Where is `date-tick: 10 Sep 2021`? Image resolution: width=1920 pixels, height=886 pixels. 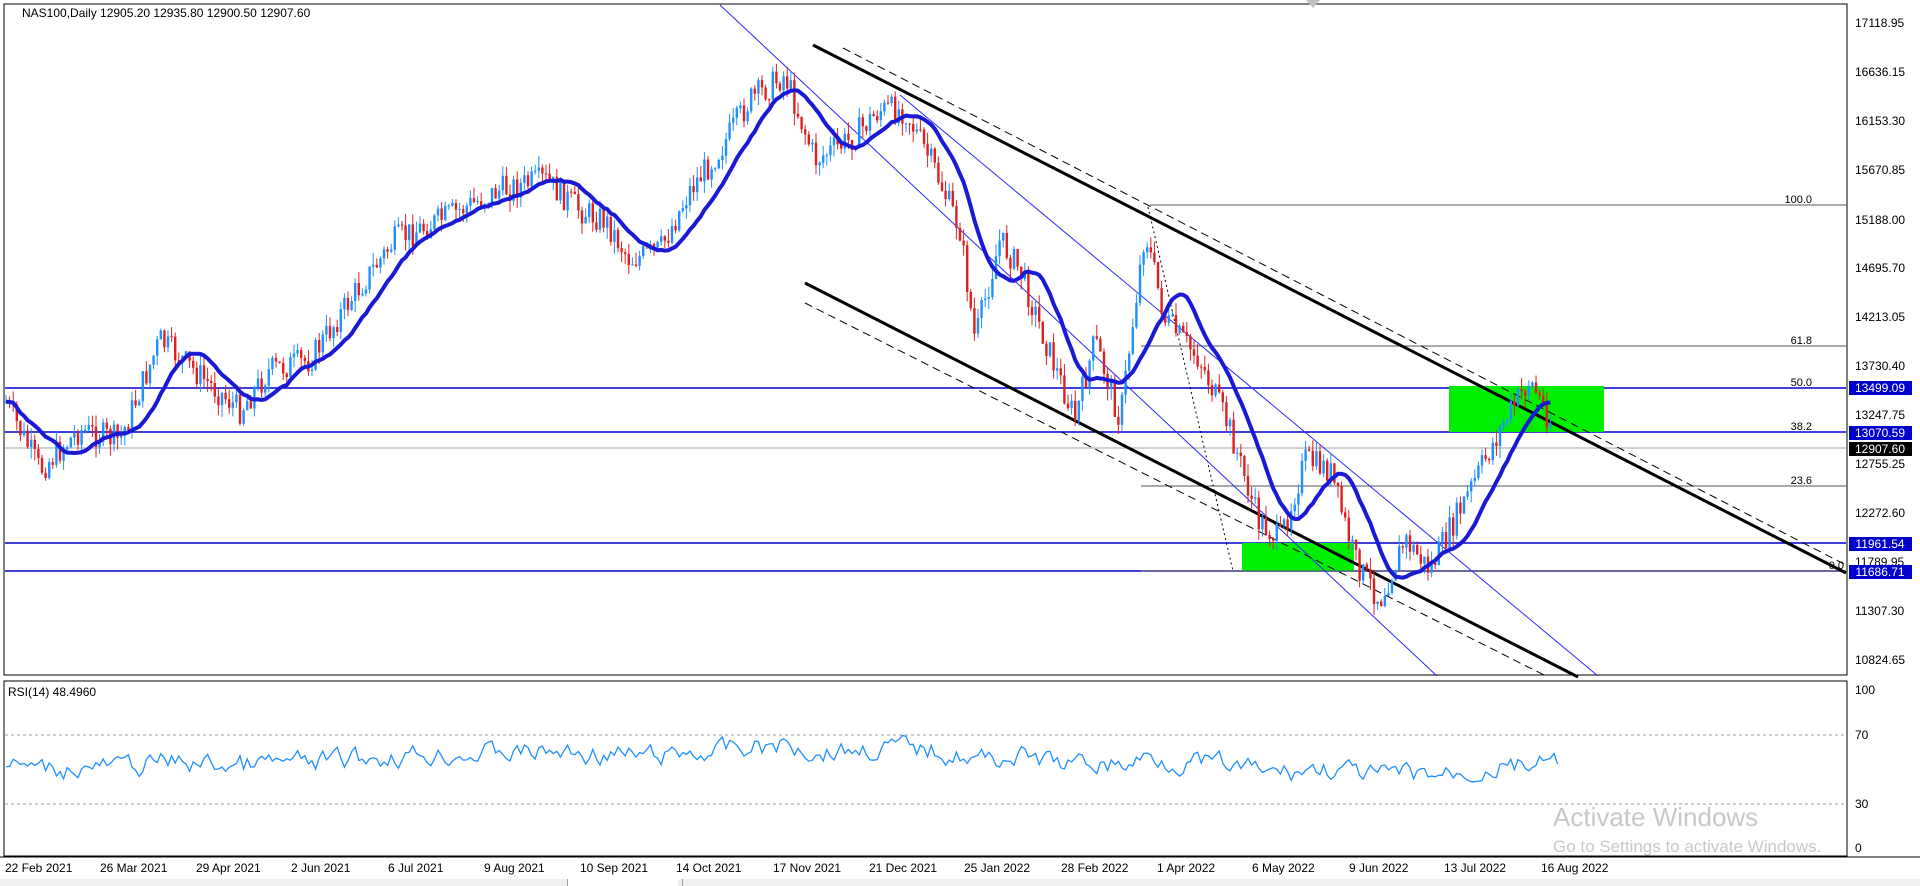 date-tick: 10 Sep 2021 is located at coordinates (614, 868).